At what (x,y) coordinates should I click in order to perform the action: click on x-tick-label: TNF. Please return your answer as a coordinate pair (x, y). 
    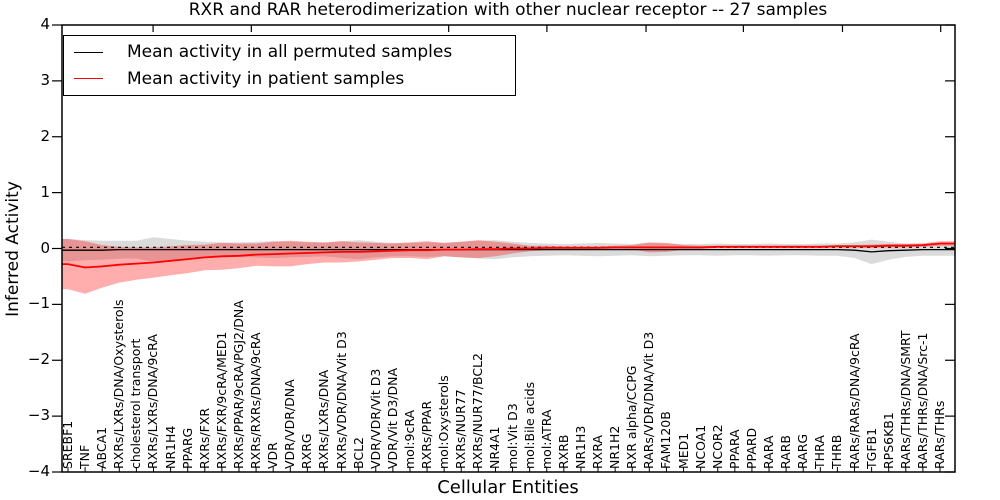
    Looking at the image, I should click on (85, 456).